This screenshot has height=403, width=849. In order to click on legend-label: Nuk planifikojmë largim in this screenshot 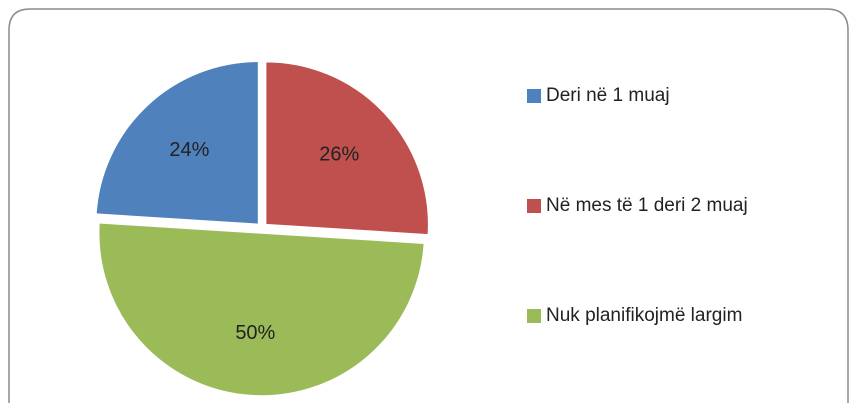, I will do `click(644, 315)`.